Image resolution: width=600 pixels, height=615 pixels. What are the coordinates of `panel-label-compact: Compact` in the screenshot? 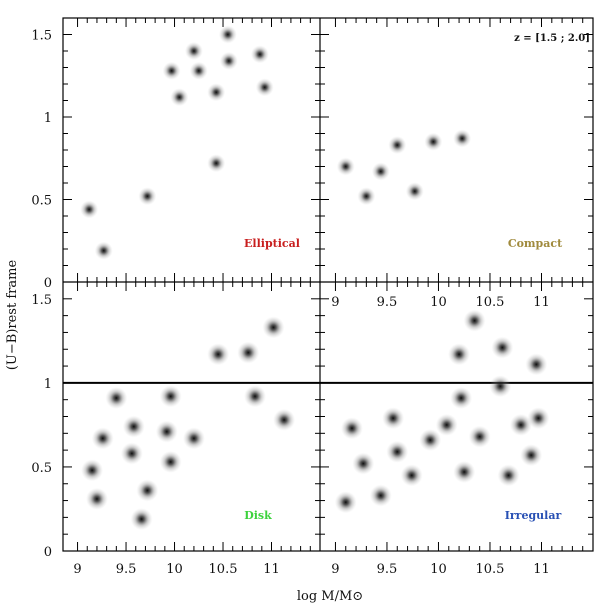 It's located at (535, 243).